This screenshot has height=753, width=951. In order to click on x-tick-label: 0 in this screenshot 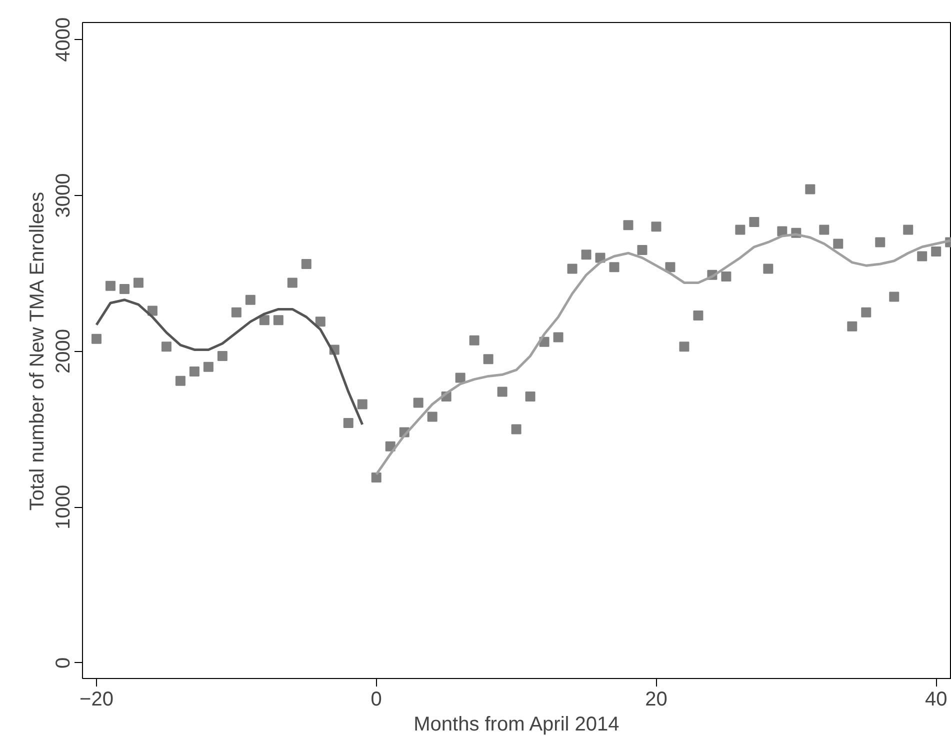, I will do `click(376, 699)`.